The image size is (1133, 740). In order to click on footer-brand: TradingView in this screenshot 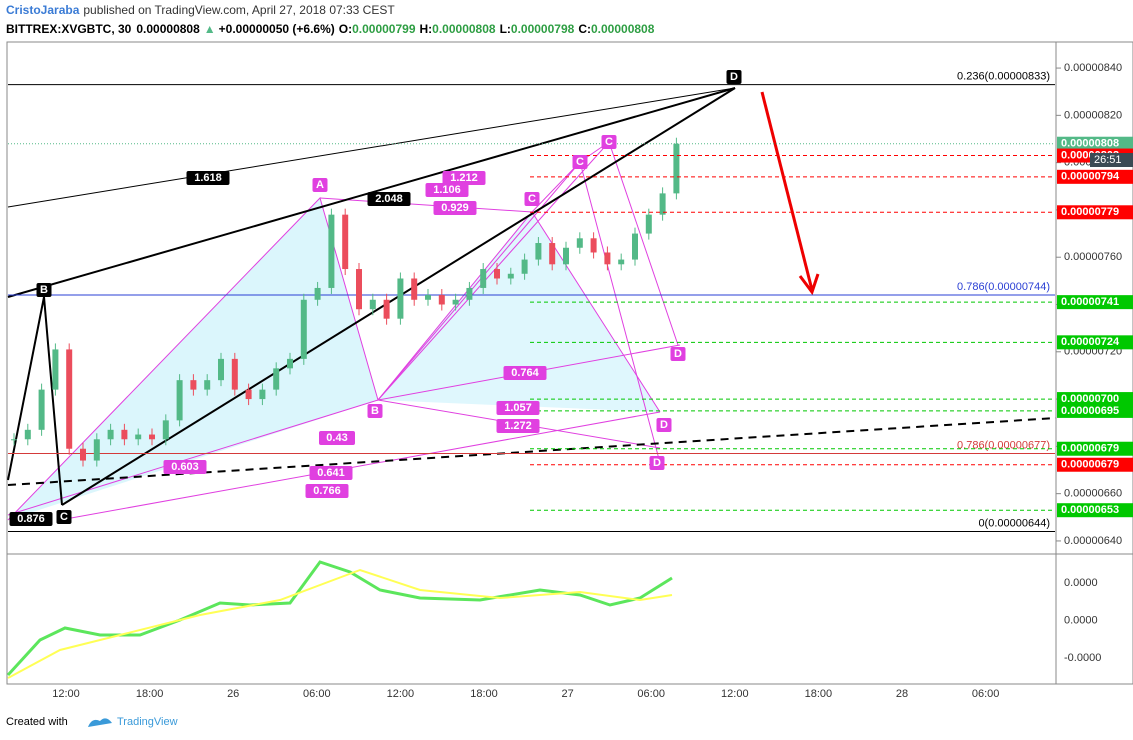, I will do `click(147, 722)`.